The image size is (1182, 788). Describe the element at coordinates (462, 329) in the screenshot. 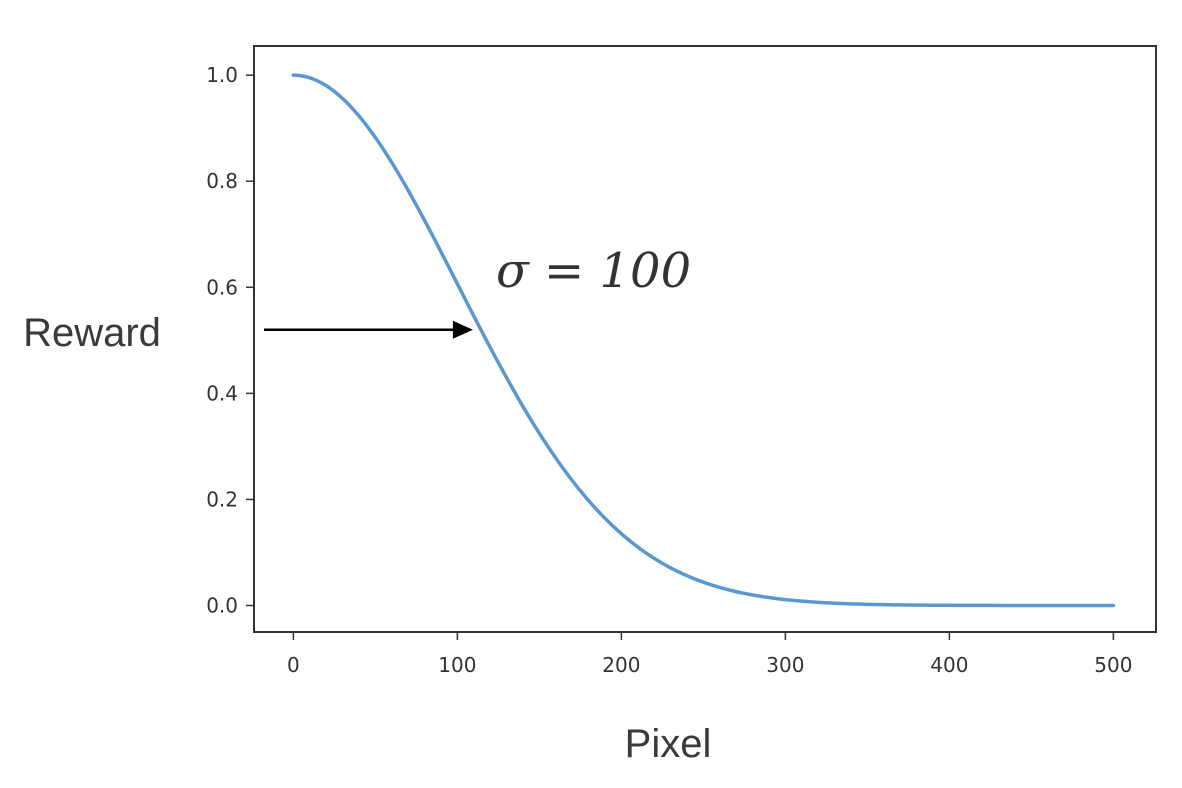

I see `arrow-head` at that location.